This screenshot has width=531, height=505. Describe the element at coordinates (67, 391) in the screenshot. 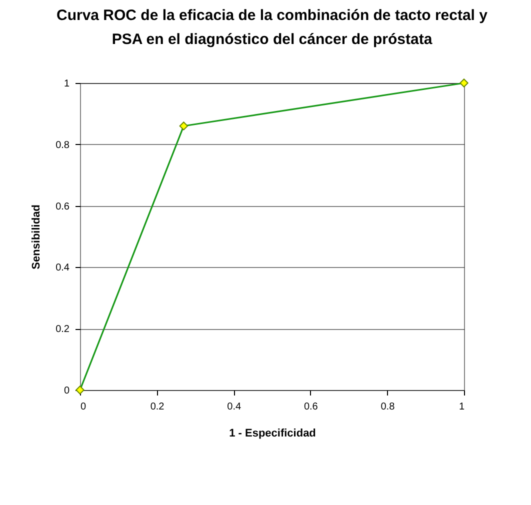

I see `y-tick-label: 0` at that location.